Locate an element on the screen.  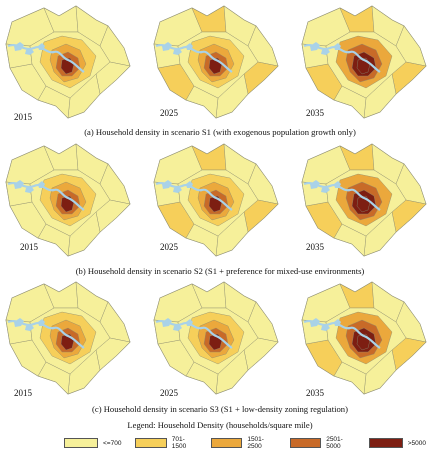
legend-label: 701-1500 is located at coordinates (179, 443).